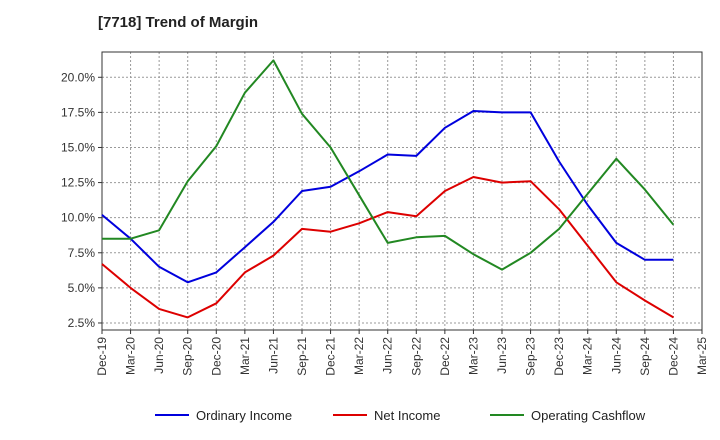 This screenshot has height=440, width=720. I want to click on x-tick-label: Mar-25, so click(702, 356).